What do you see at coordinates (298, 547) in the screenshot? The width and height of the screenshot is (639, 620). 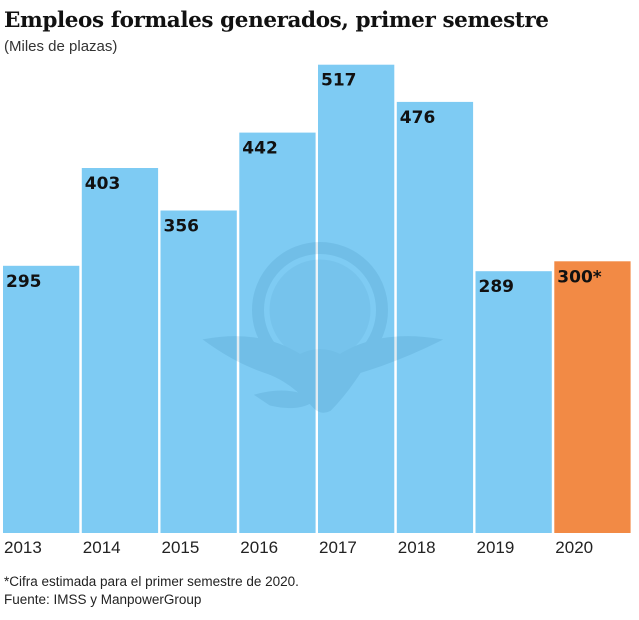 I see `x-tick-labels-group: 2013 2014 2015 2016 2017 2018 2019 2020` at bounding box center [298, 547].